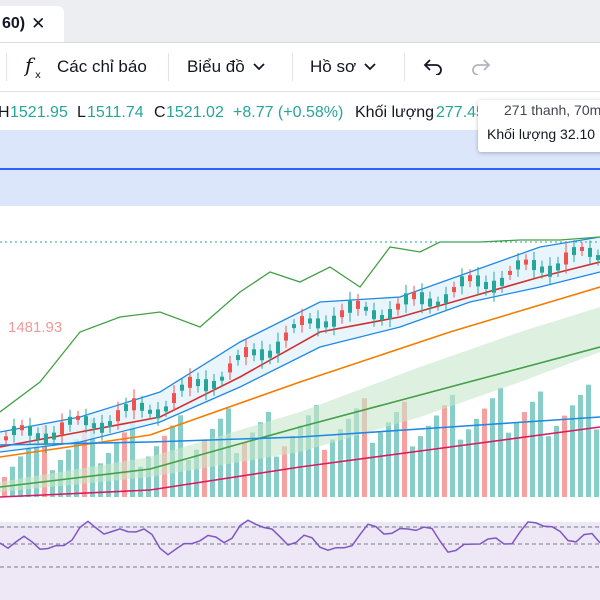 This screenshot has width=600, height=600. What do you see at coordinates (300, 169) in the screenshot?
I see `band-line` at bounding box center [300, 169].